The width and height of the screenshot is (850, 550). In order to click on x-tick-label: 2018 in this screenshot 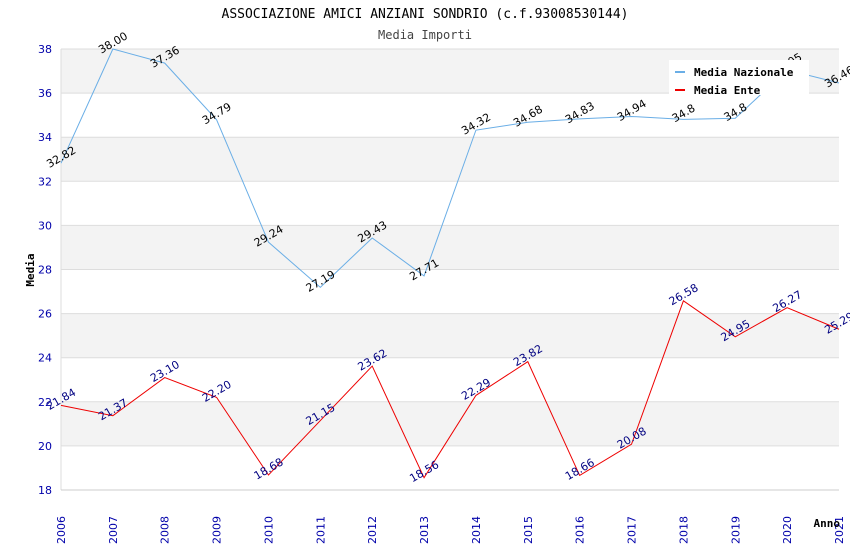, I will do `click(683, 530)`.